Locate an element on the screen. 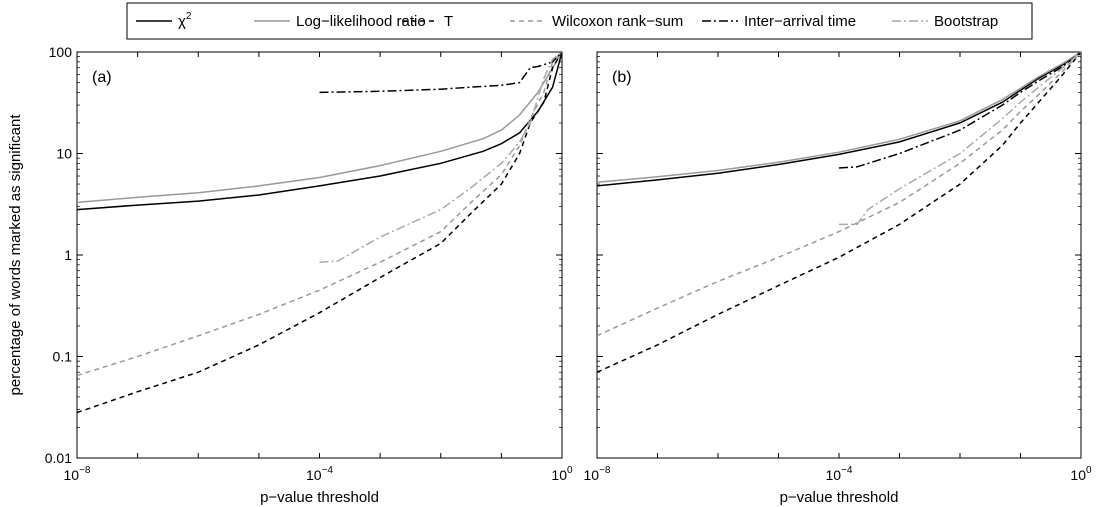 This screenshot has height=507, width=1100. legend-label-bootstrap: Bootstrap is located at coordinates (966, 21).